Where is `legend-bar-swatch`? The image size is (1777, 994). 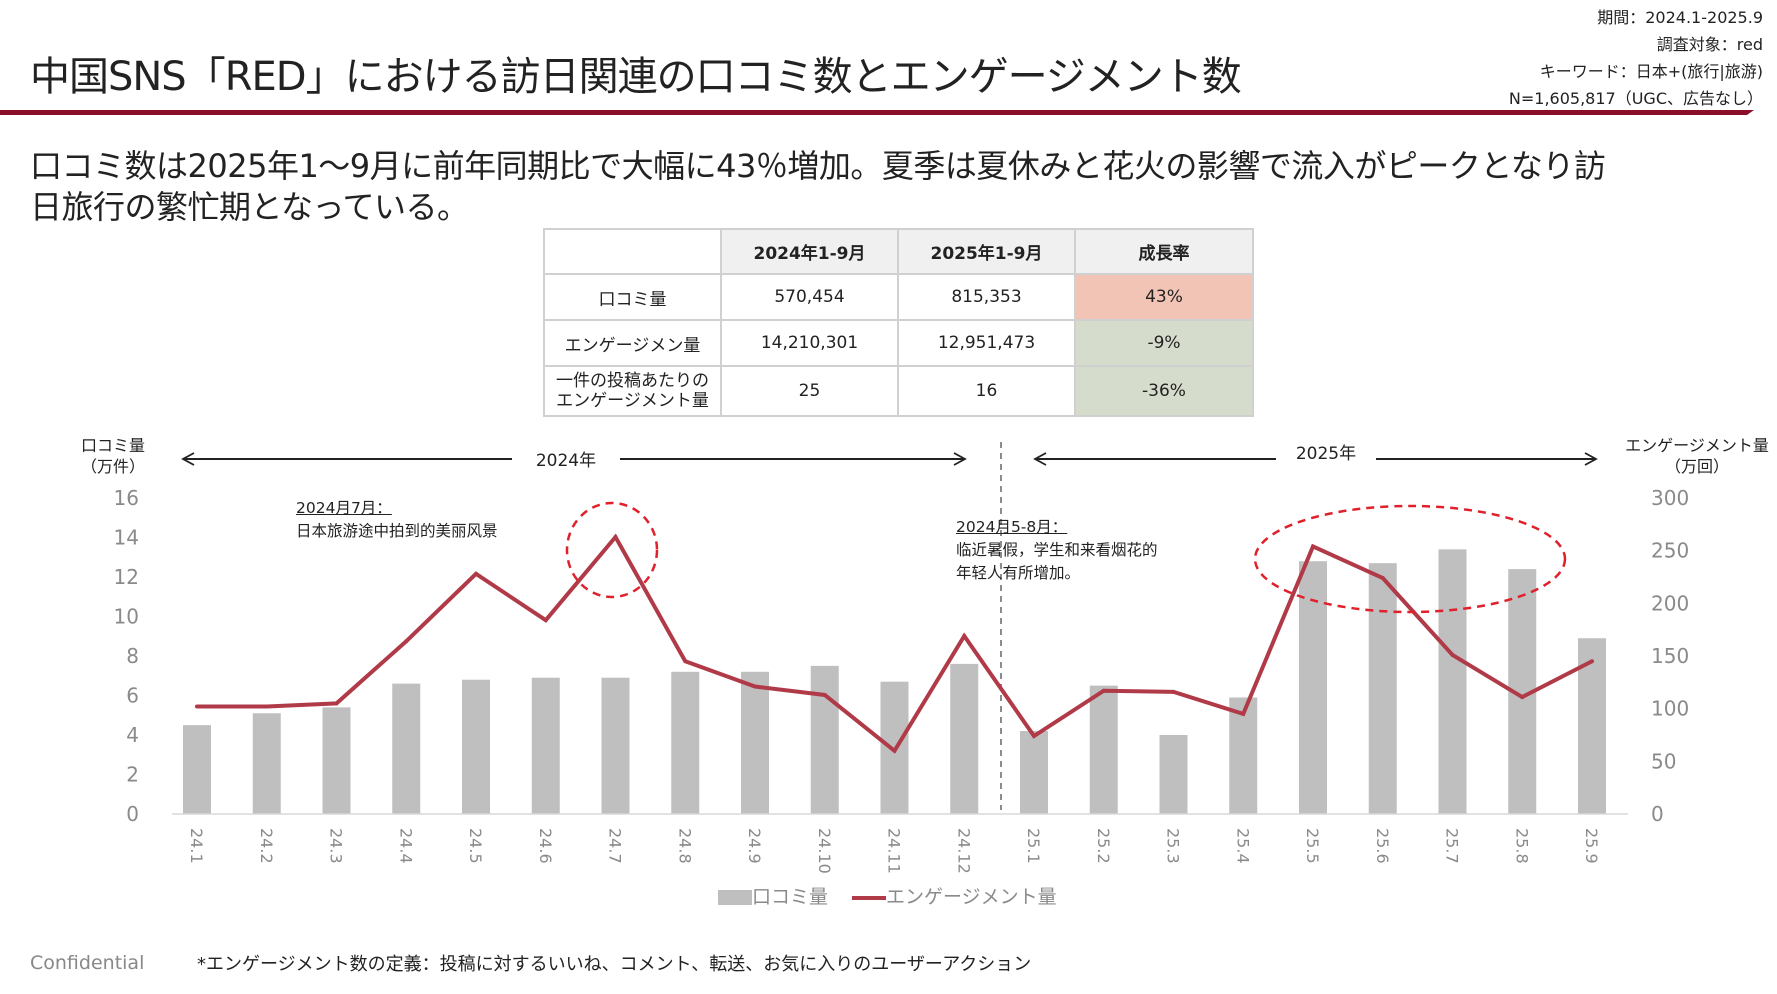
legend-bar-swatch is located at coordinates (735, 897).